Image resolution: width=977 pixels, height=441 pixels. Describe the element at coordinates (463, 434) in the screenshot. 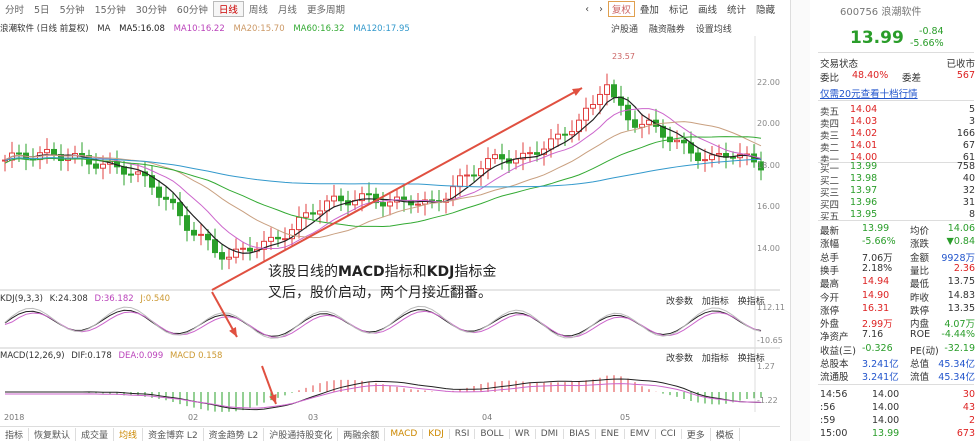

I see `indicator-tab: RSI` at that location.